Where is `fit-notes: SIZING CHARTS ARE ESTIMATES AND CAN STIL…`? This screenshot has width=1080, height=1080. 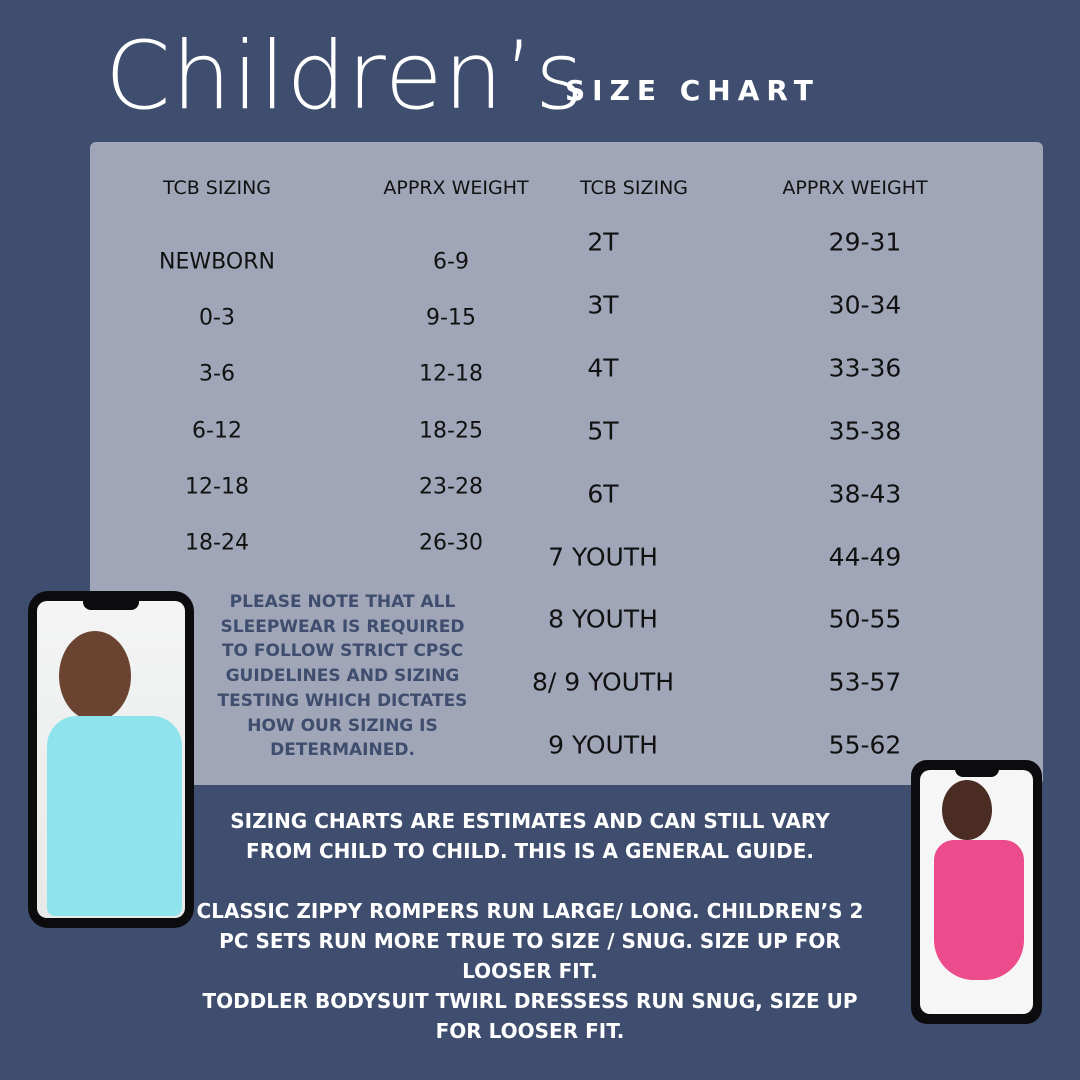
fit-notes: SIZING CHARTS ARE ESTIMATES AND CAN STIL… is located at coordinates (530, 926).